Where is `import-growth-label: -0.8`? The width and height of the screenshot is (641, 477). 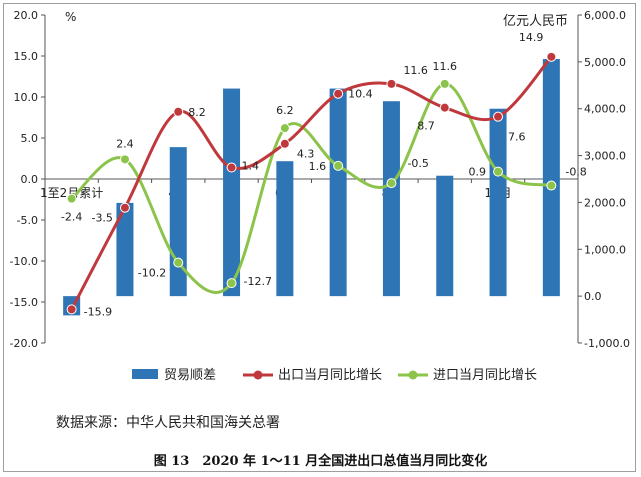 import-growth-label: -0.8 is located at coordinates (575, 172).